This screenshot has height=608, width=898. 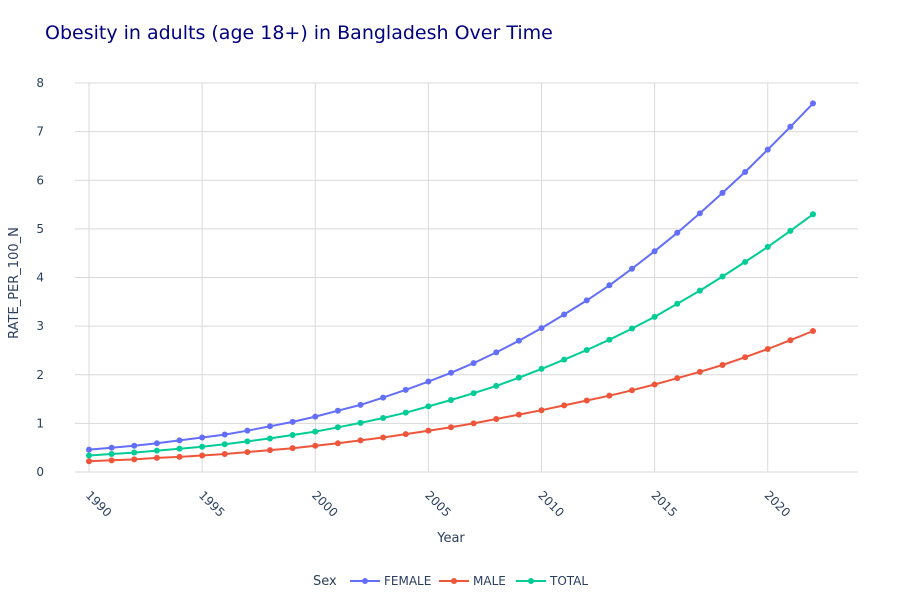 What do you see at coordinates (407, 581) in the screenshot?
I see `legend-label: FEMALE` at bounding box center [407, 581].